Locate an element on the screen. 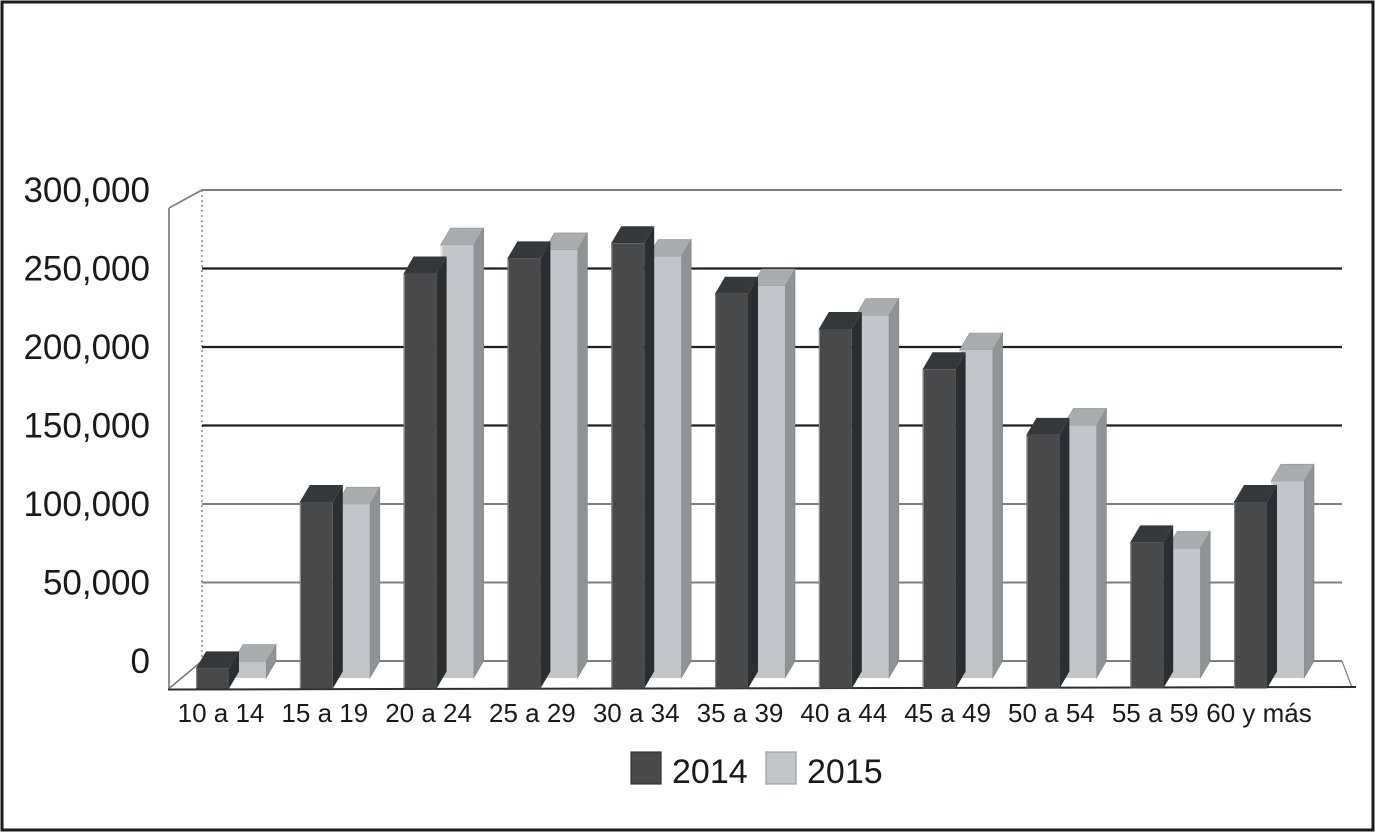 The height and width of the screenshot is (832, 1375). x-axis-category-label: 55 a 59 is located at coordinates (1155, 713).